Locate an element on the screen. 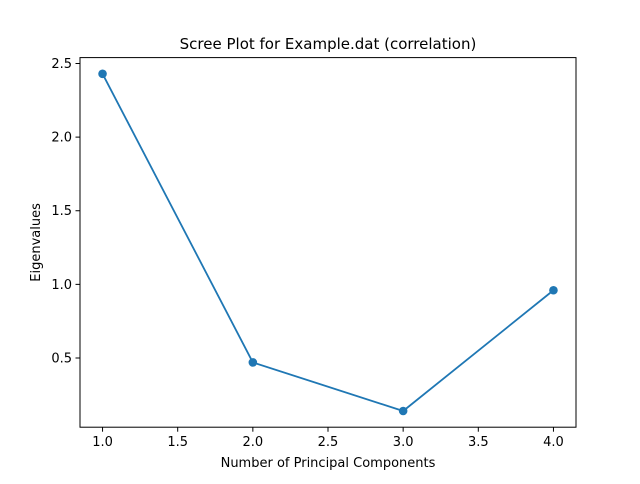  y-tick-label: 2.0 is located at coordinates (61, 138).